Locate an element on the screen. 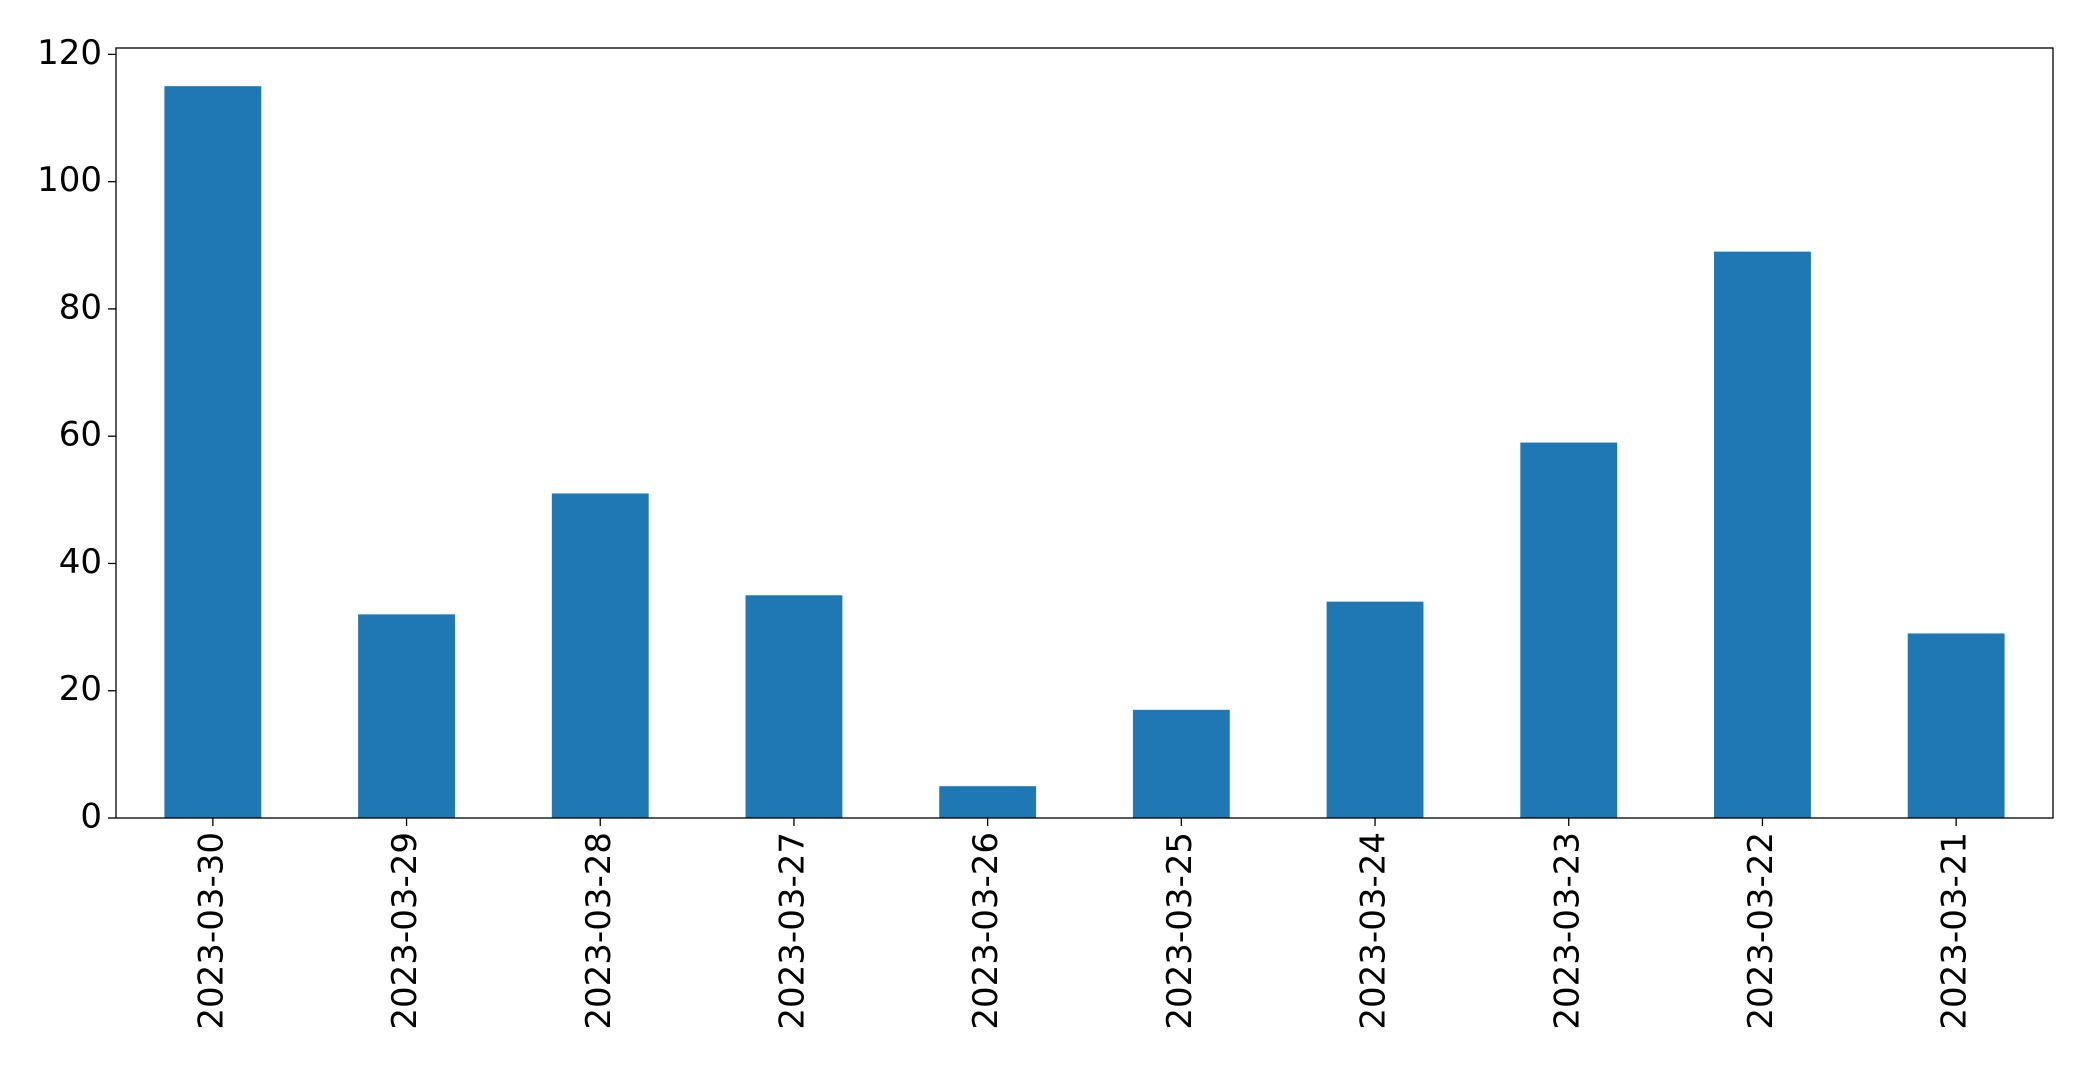 This screenshot has height=1070, width=2093. y-tick-label: 80 is located at coordinates (80, 307).